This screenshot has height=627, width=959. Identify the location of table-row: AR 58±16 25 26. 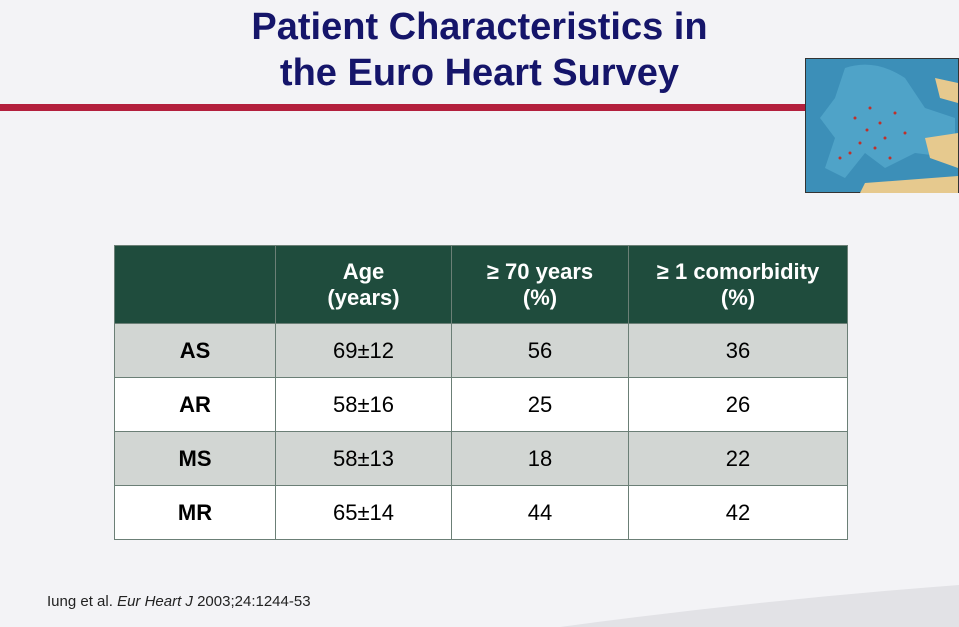
(481, 404).